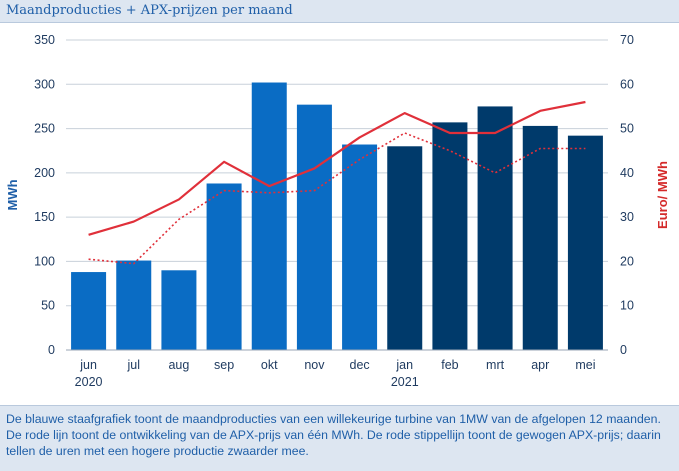 Image resolution: width=679 pixels, height=471 pixels. What do you see at coordinates (585, 242) in the screenshot?
I see `bar-mei` at bounding box center [585, 242].